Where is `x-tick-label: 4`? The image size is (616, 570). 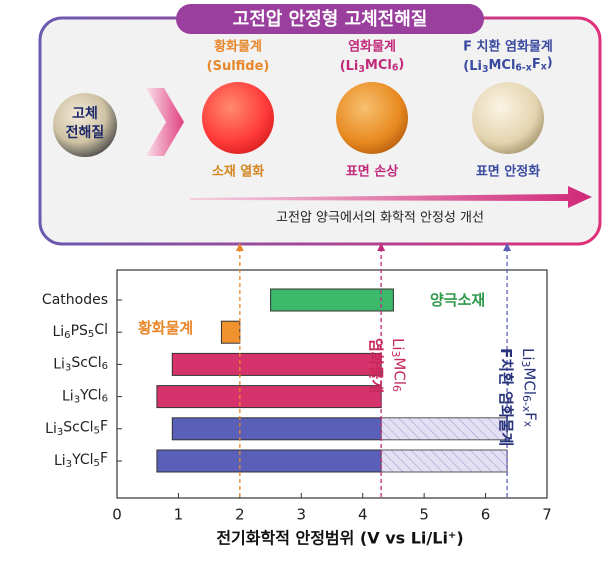 x-tick-label: 4 is located at coordinates (363, 515).